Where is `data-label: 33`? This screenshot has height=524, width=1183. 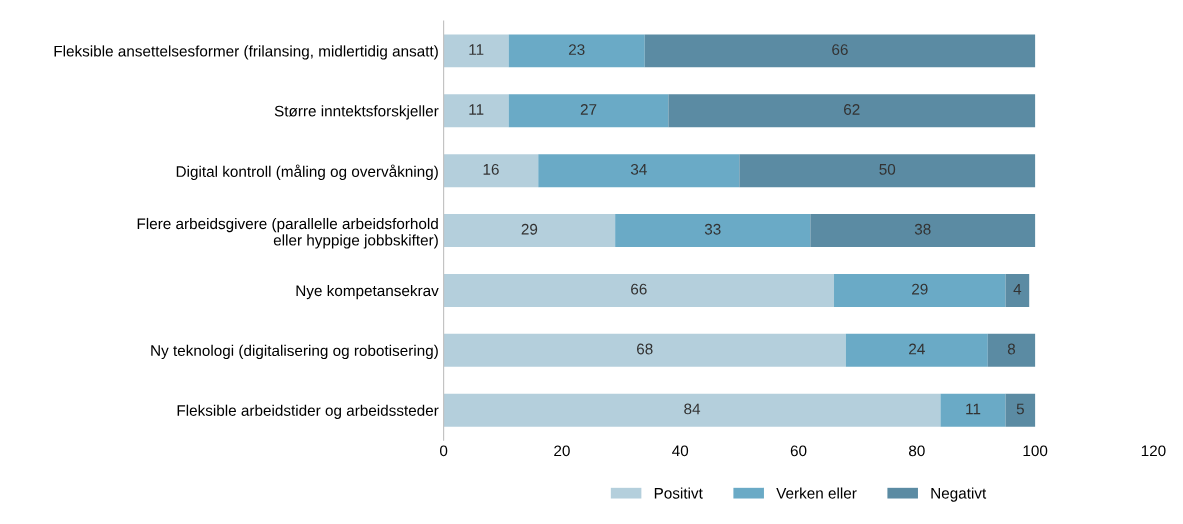 data-label: 33 is located at coordinates (712, 229).